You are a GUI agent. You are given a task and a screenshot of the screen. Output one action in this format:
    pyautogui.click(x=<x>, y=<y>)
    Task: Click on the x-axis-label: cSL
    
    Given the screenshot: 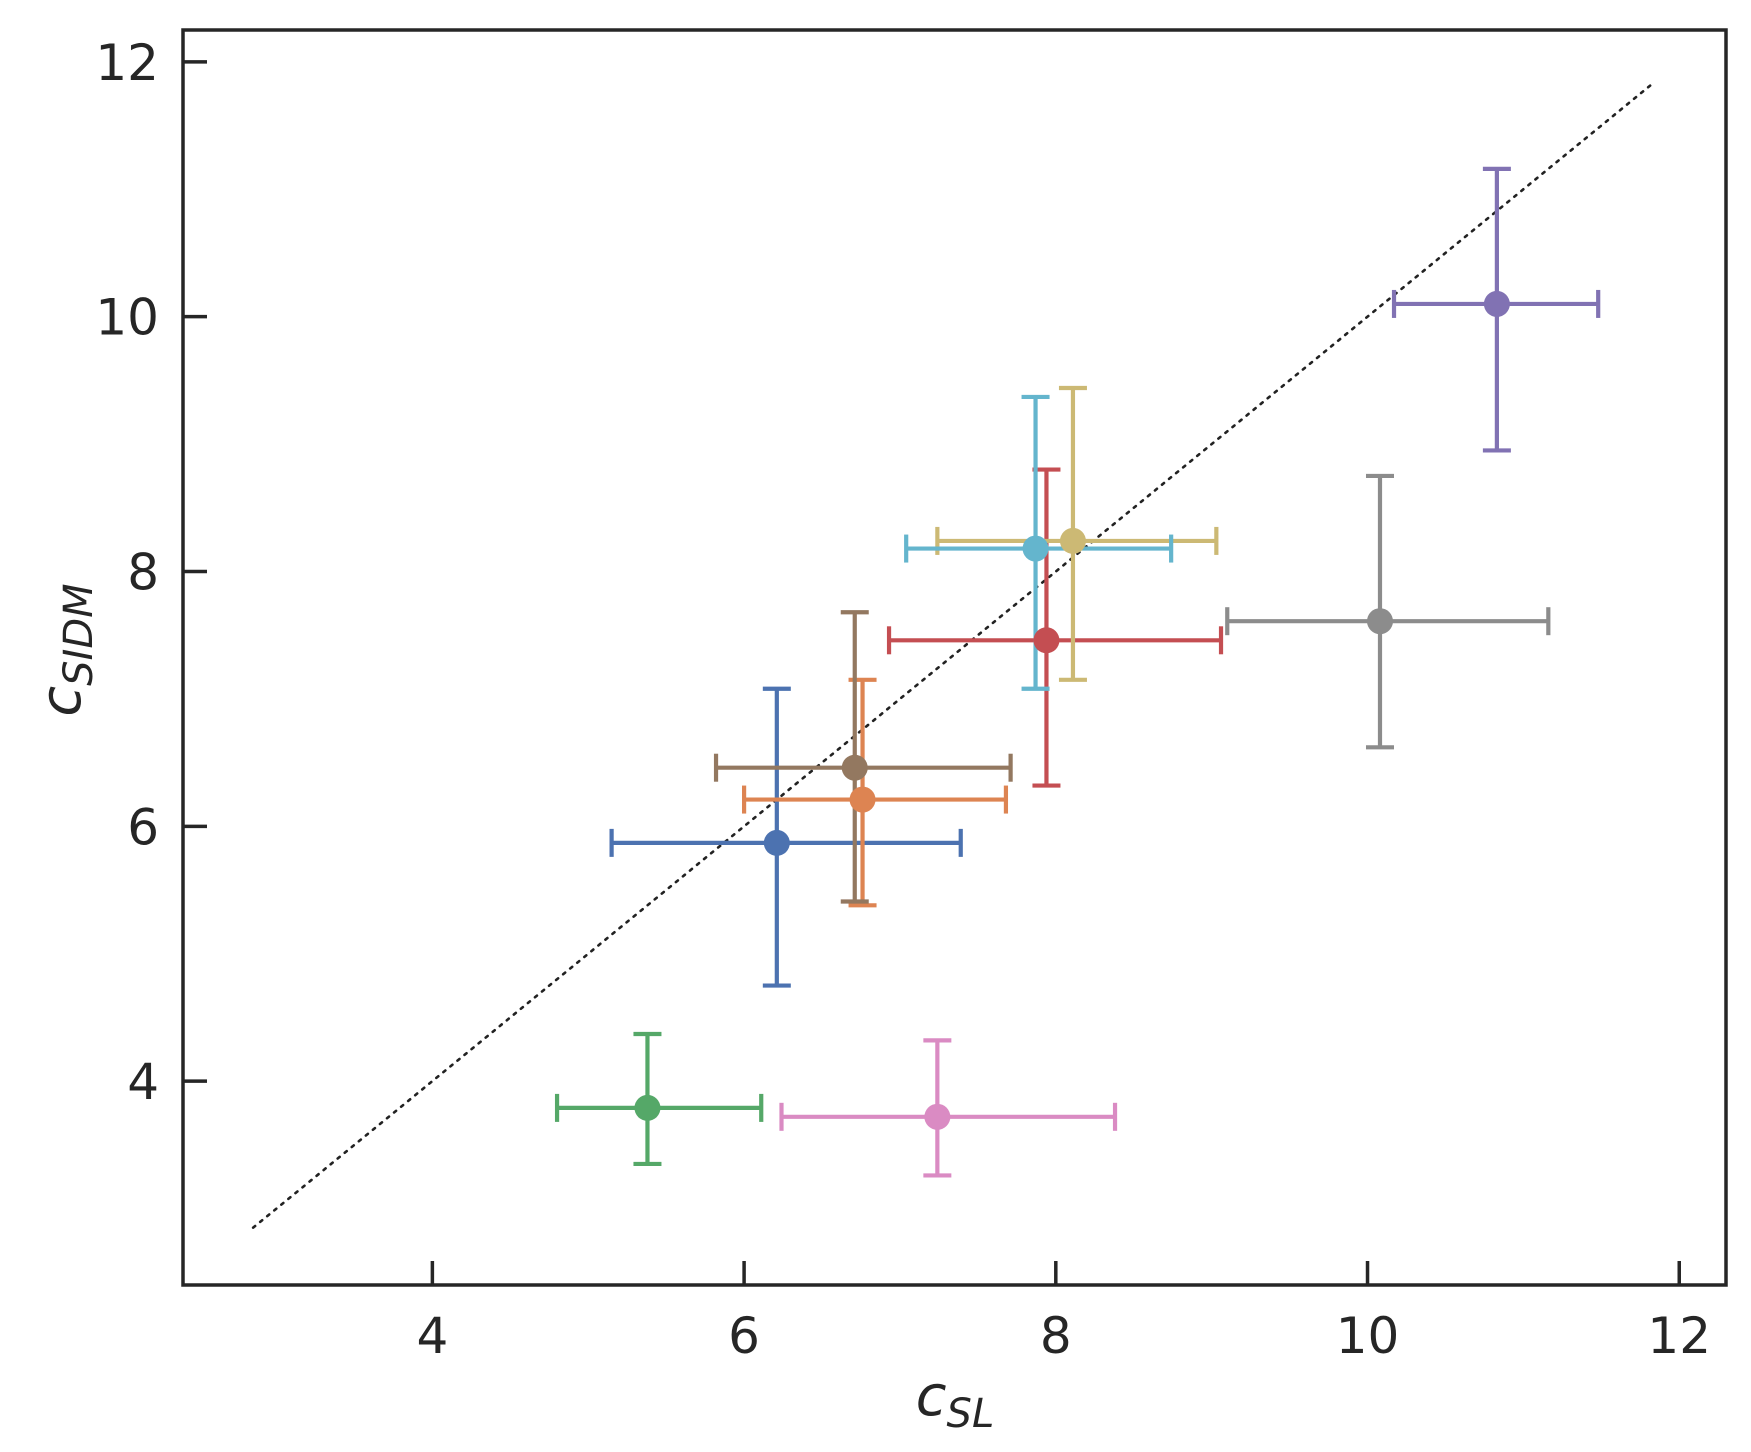 What is the action you would take?
    pyautogui.click(x=955, y=1400)
    